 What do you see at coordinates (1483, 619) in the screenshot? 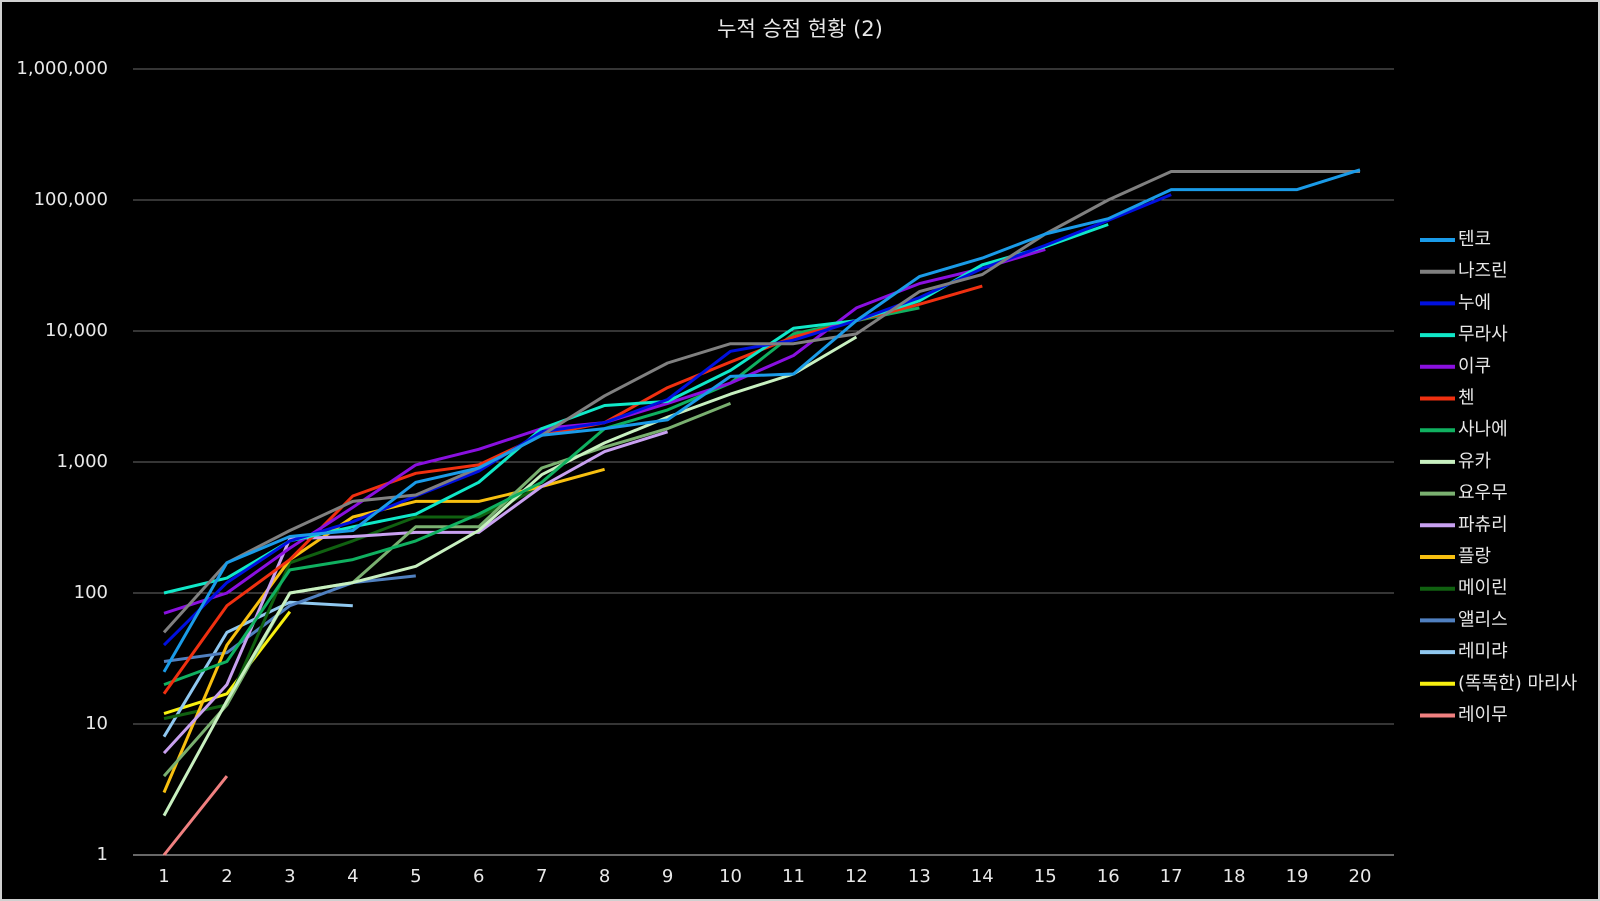
I see `legend-label: 앨리스` at bounding box center [1483, 619].